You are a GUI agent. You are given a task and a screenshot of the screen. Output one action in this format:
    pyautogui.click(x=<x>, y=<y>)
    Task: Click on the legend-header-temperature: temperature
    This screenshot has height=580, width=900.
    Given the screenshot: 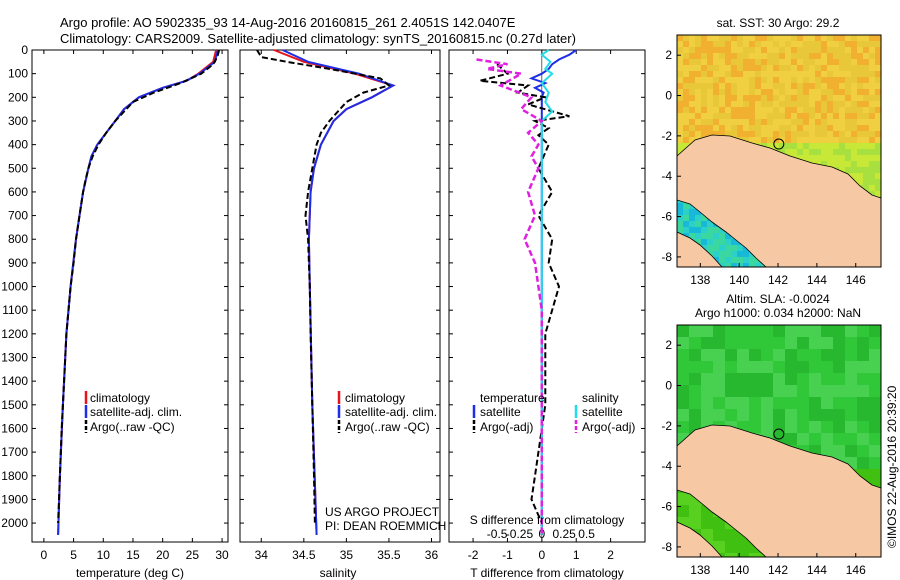 What is the action you would take?
    pyautogui.click(x=512, y=398)
    